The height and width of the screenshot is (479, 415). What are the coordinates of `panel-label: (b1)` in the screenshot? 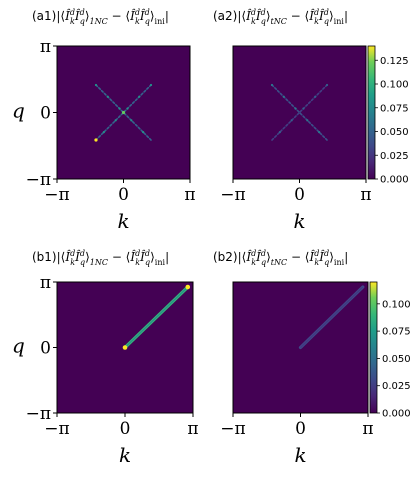 It's located at (44, 257).